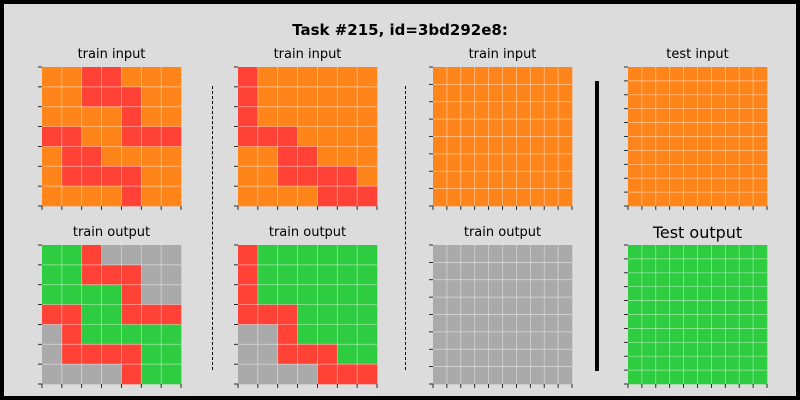 The image size is (800, 400). Describe the element at coordinates (501, 316) in the screenshot. I see `grid-svg` at that location.